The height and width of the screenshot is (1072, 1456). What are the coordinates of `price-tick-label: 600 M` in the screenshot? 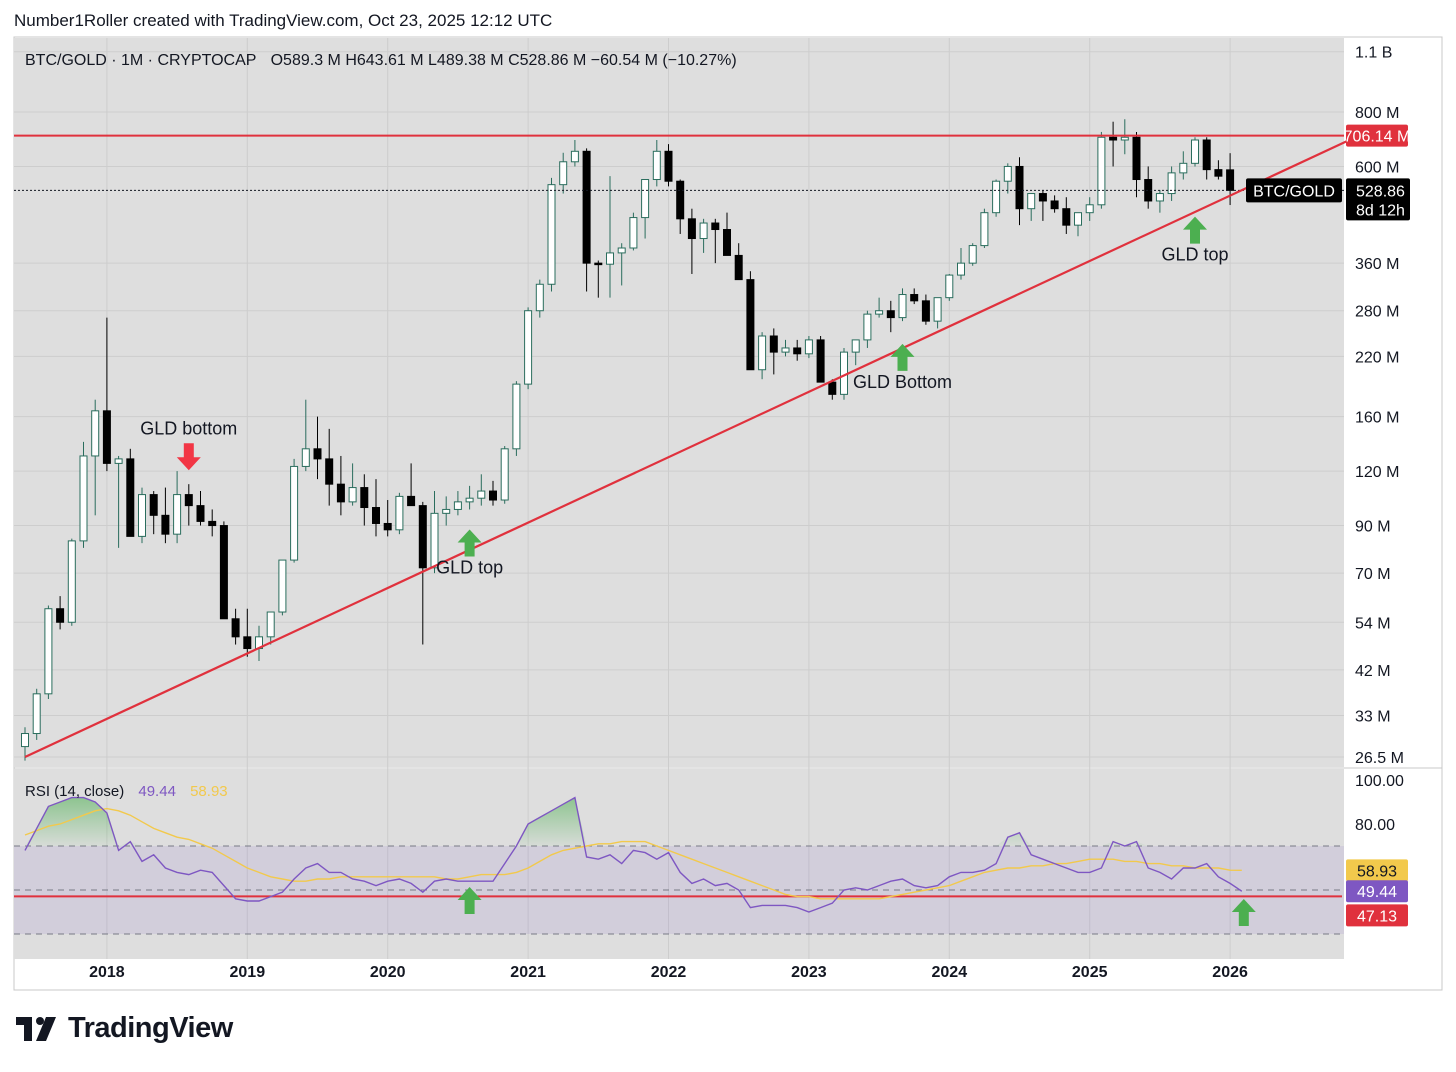 It's located at (1377, 167).